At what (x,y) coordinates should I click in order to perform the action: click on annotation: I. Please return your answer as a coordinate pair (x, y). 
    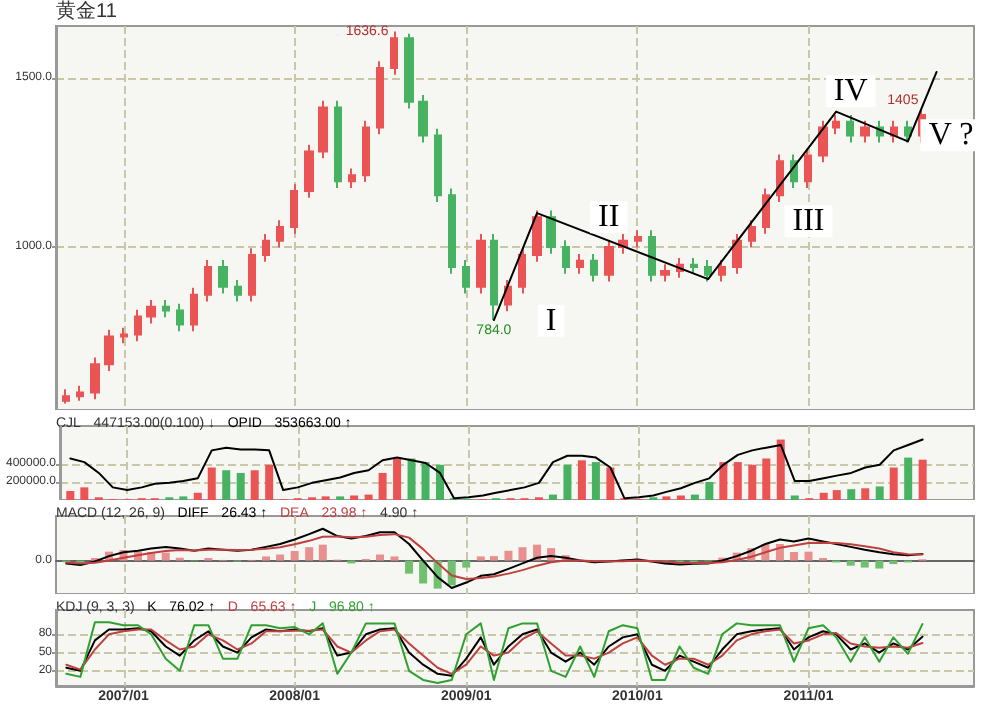
    Looking at the image, I should click on (551, 320).